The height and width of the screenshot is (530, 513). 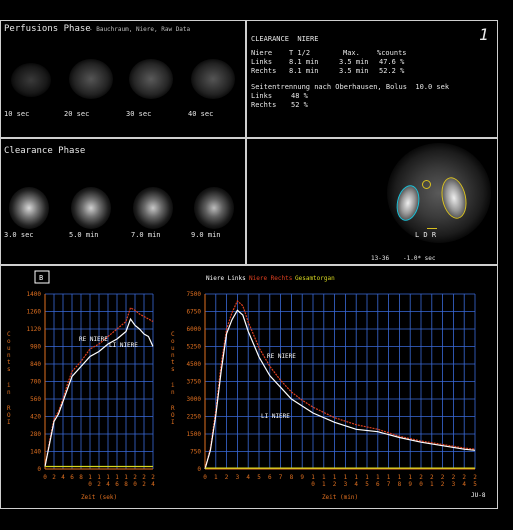 What do you see at coordinates (77, 114) in the screenshot?
I see `perfusion-frame-label-2: 20 sec` at bounding box center [77, 114].